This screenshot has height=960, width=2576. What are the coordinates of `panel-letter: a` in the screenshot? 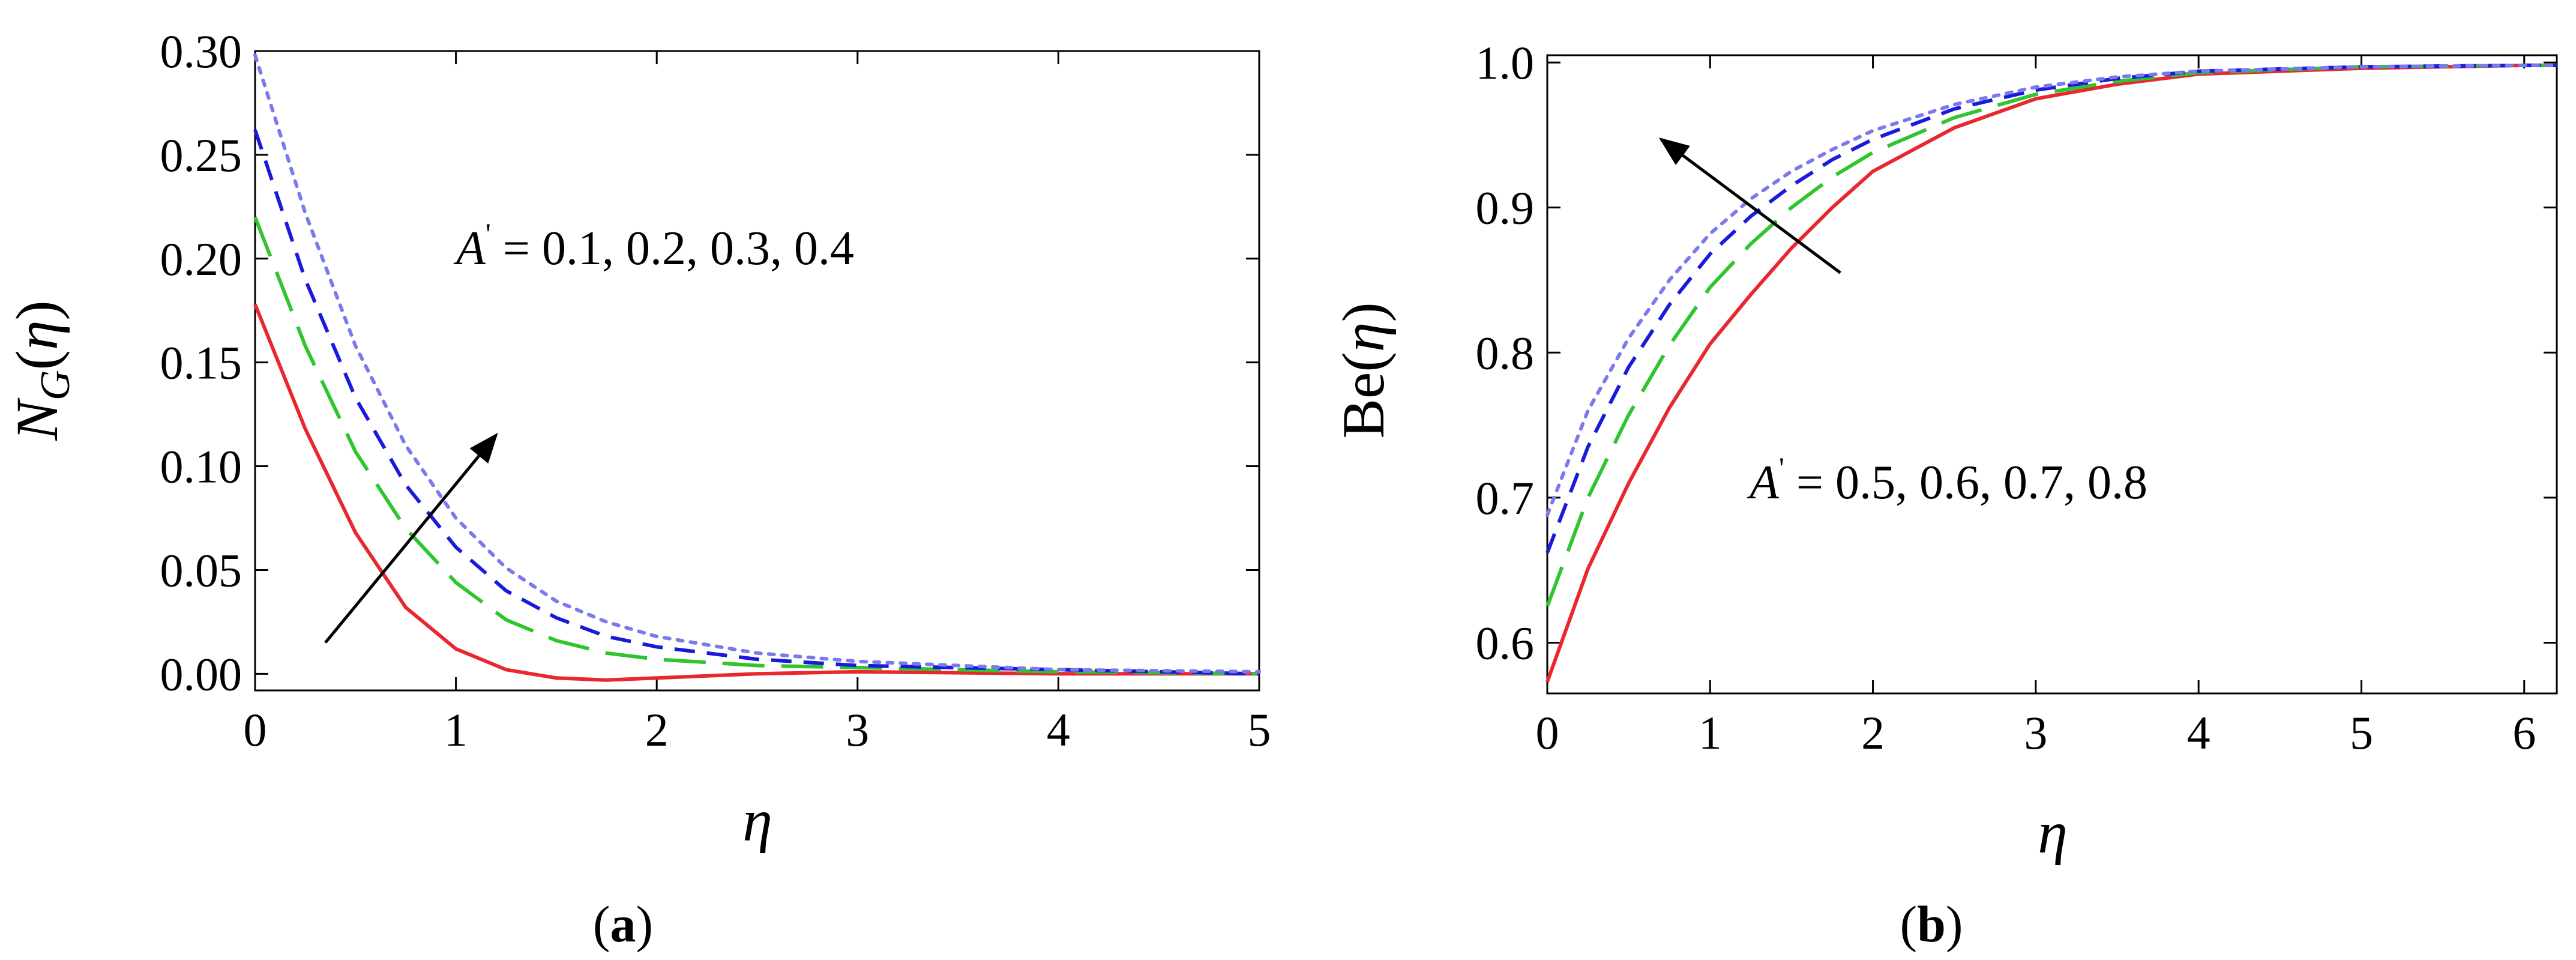 It's located at (623, 924).